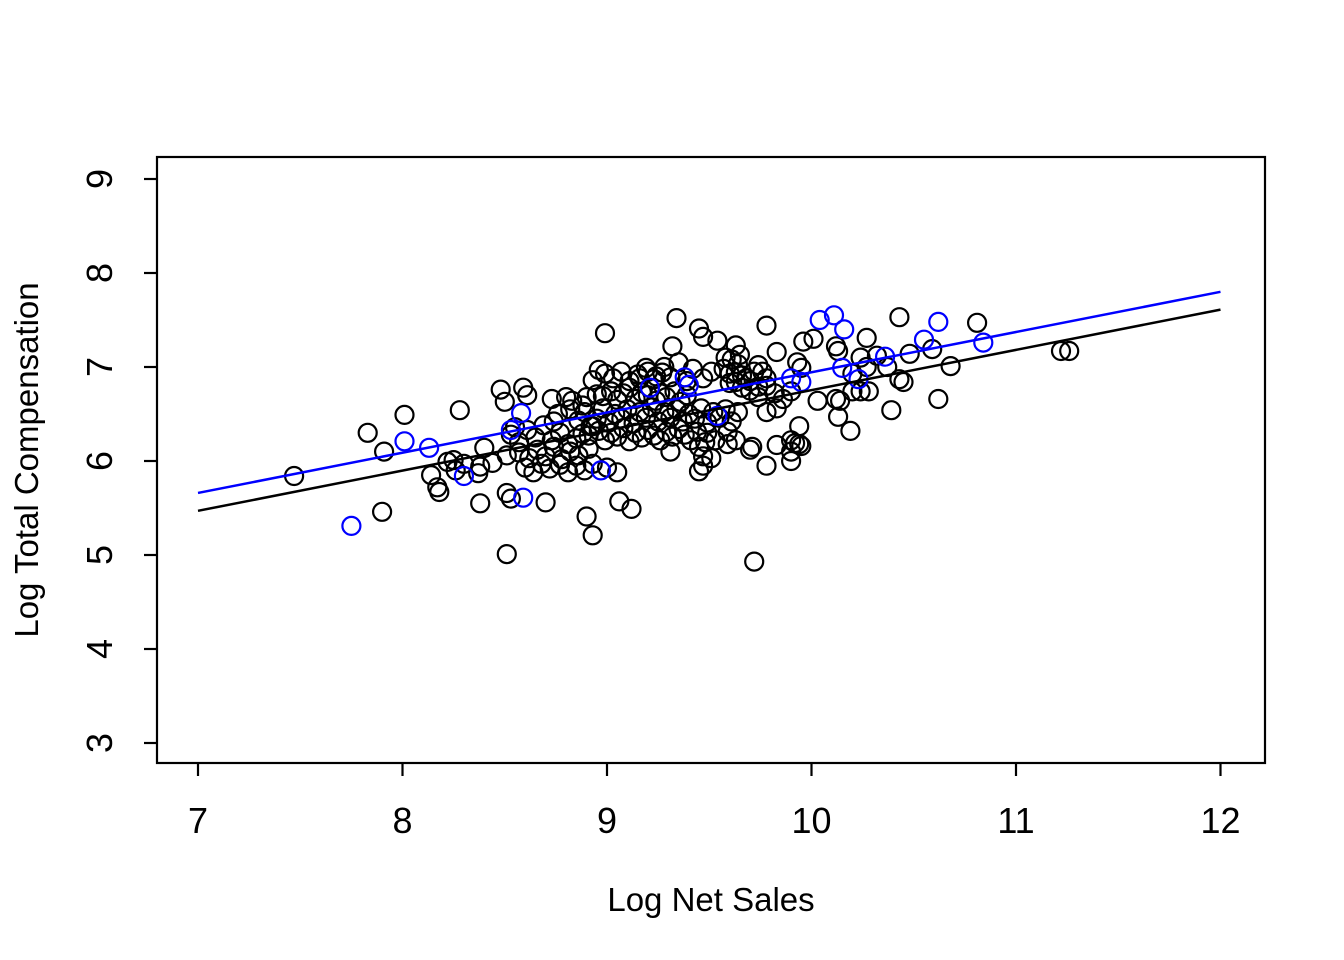 This screenshot has height=960, width=1344. What do you see at coordinates (99, 743) in the screenshot?
I see `y-tick-label: 3` at bounding box center [99, 743].